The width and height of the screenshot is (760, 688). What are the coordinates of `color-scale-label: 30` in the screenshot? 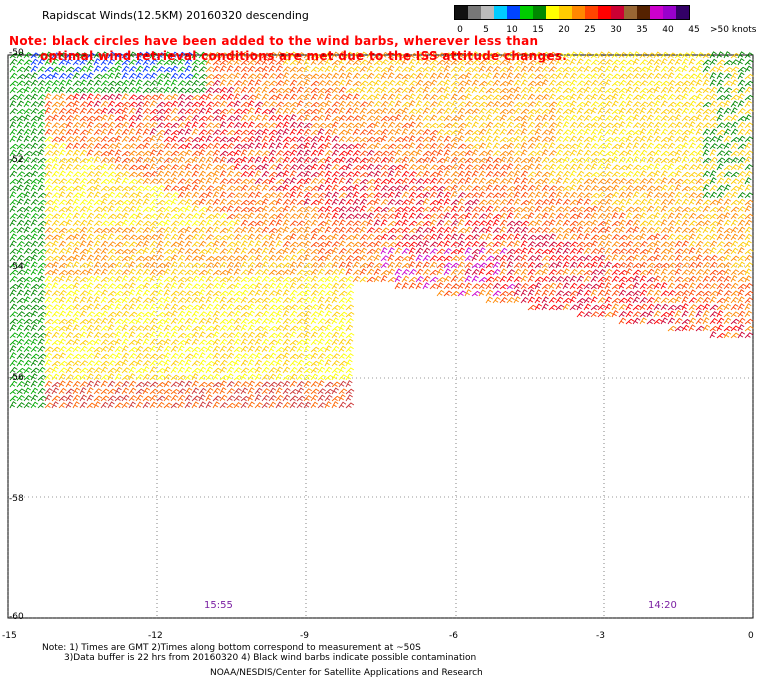 It's located at (616, 30).